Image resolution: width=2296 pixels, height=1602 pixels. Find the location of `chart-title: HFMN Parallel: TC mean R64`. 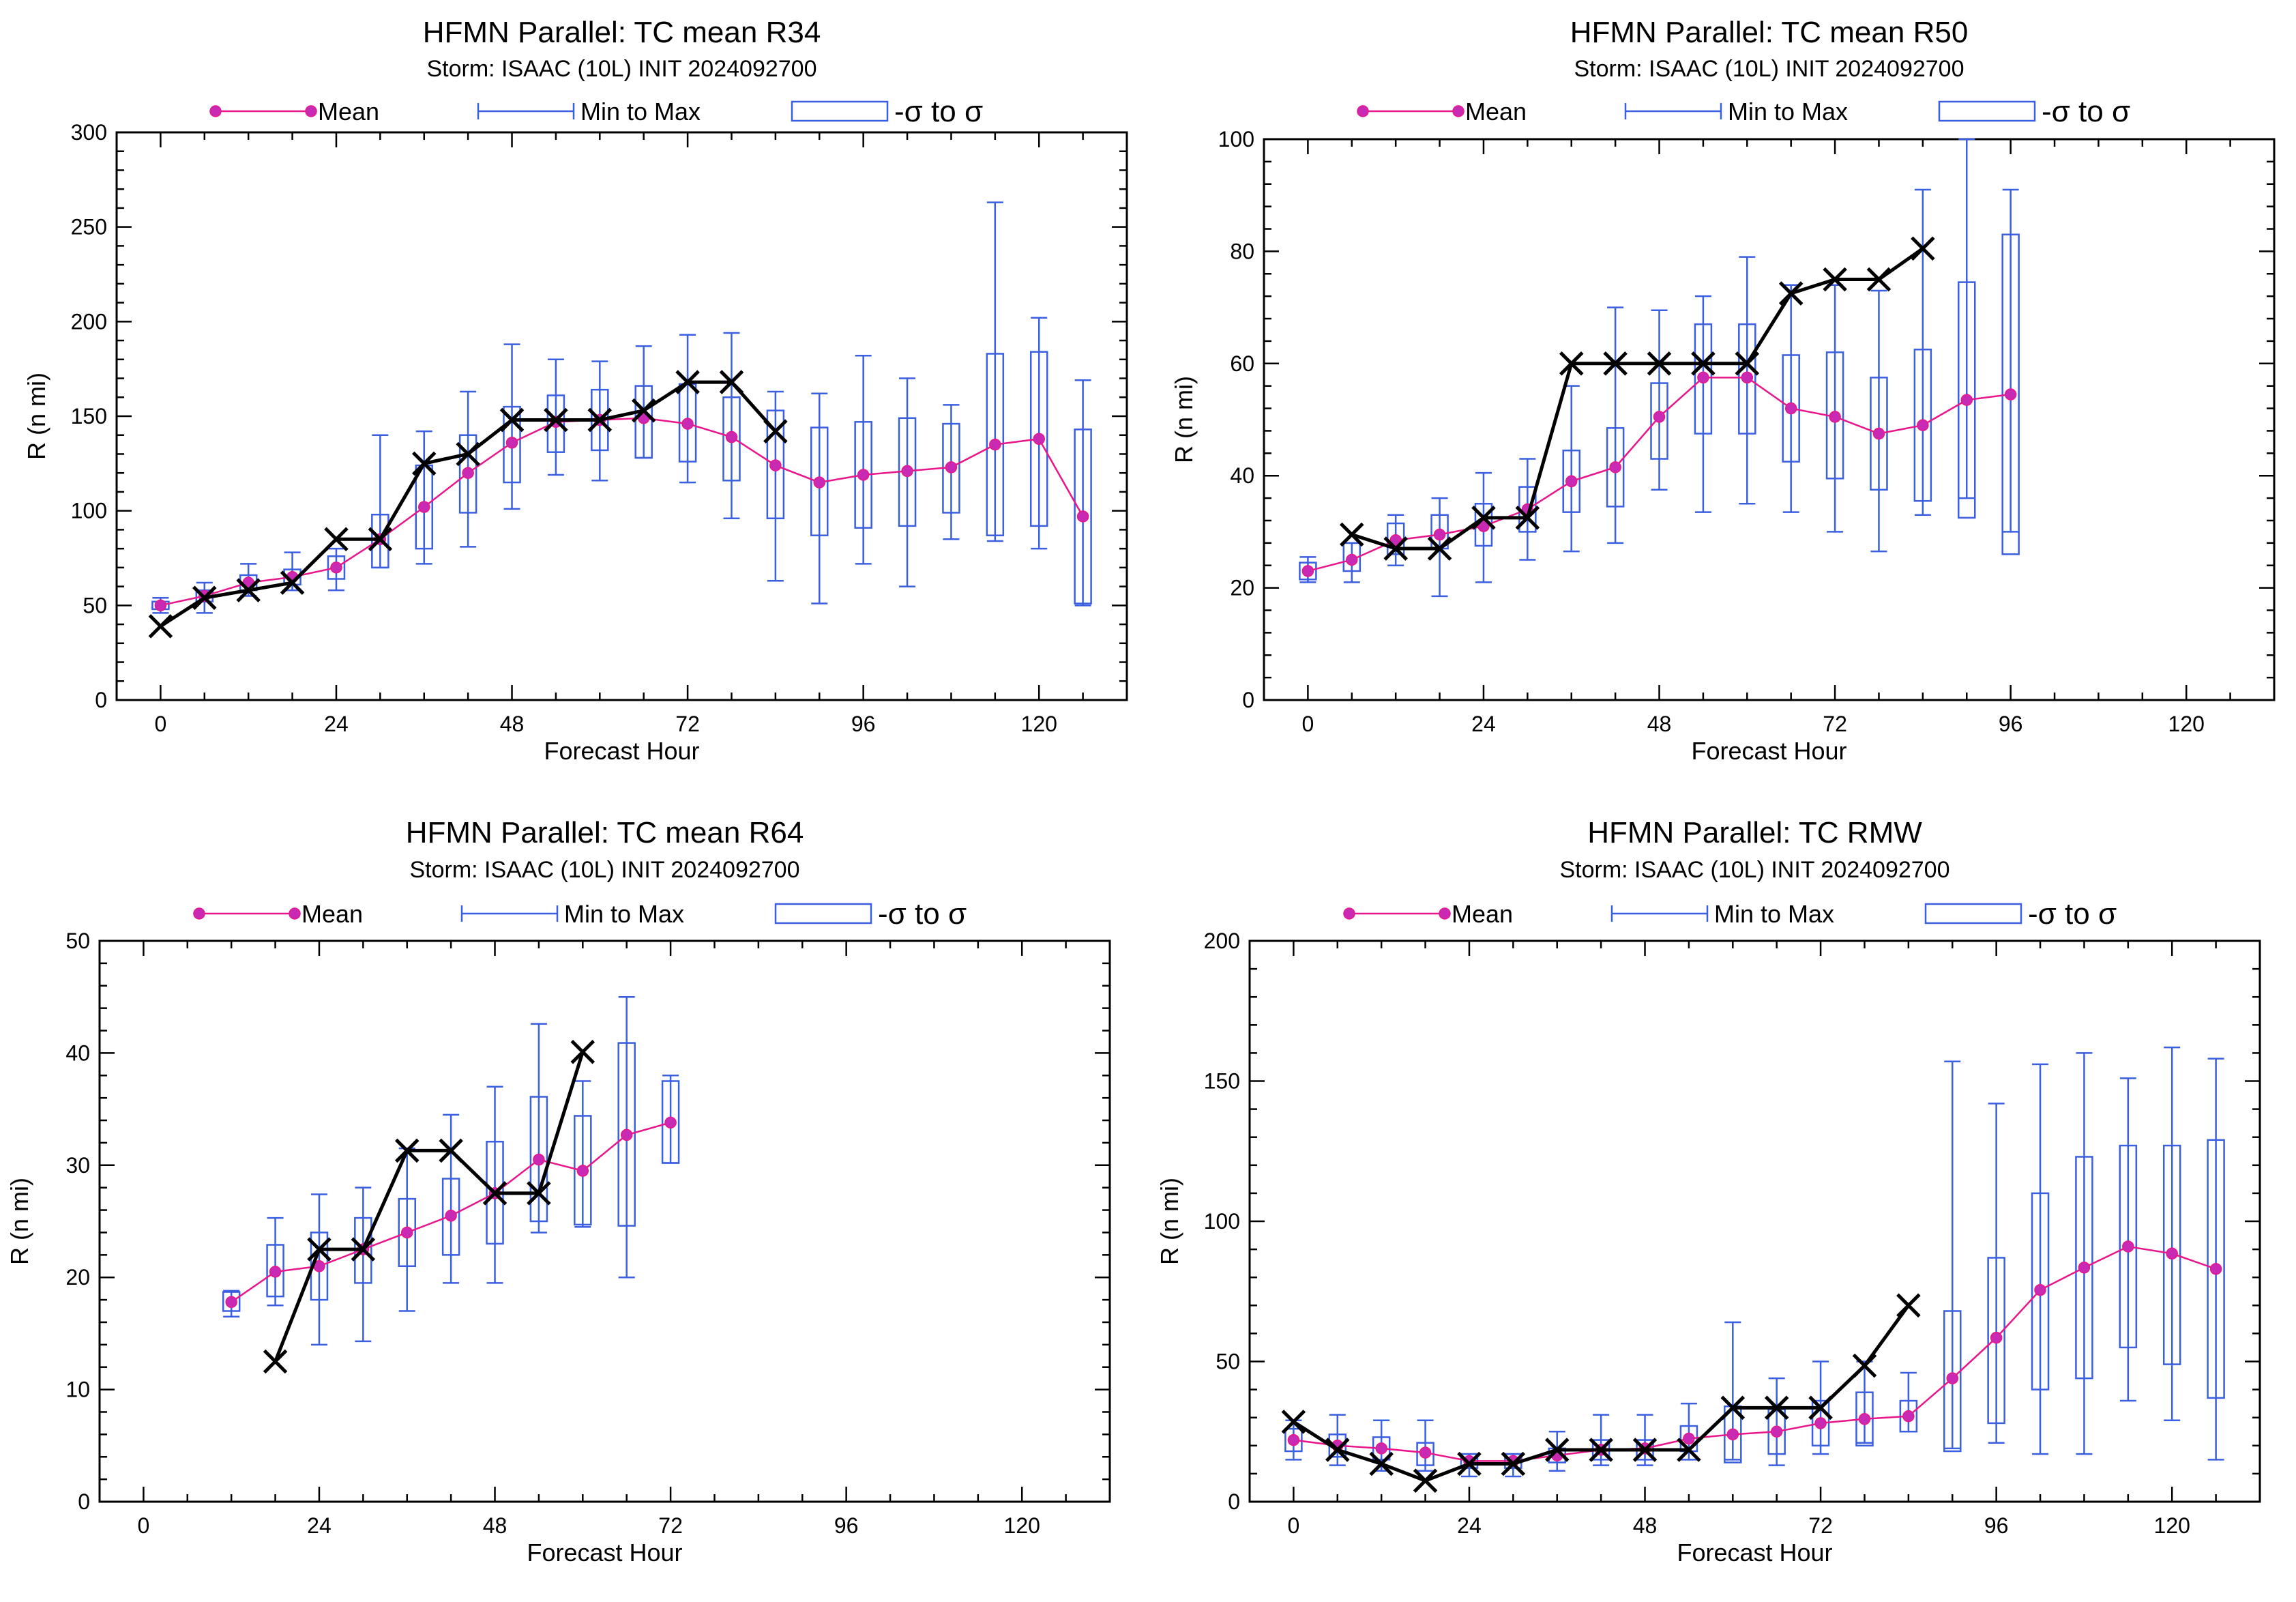

chart-title: HFMN Parallel: TC mean R64 is located at coordinates (605, 832).